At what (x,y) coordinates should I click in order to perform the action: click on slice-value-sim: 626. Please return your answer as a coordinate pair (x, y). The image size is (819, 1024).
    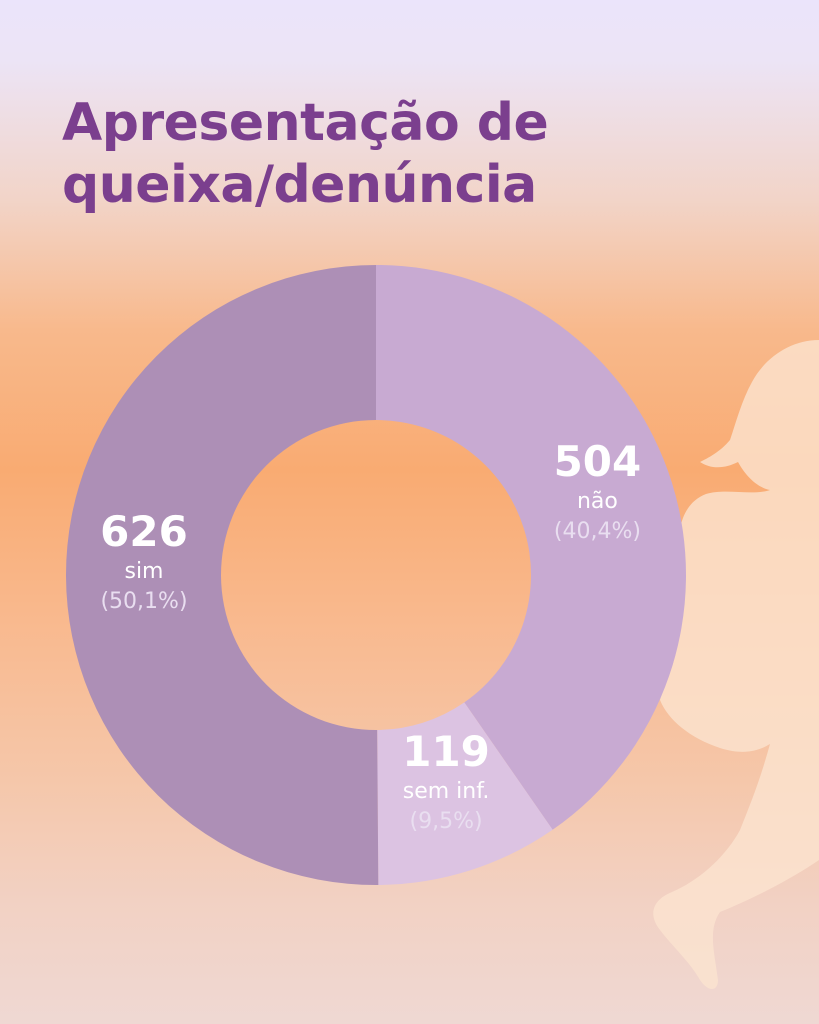
    Looking at the image, I should click on (144, 531).